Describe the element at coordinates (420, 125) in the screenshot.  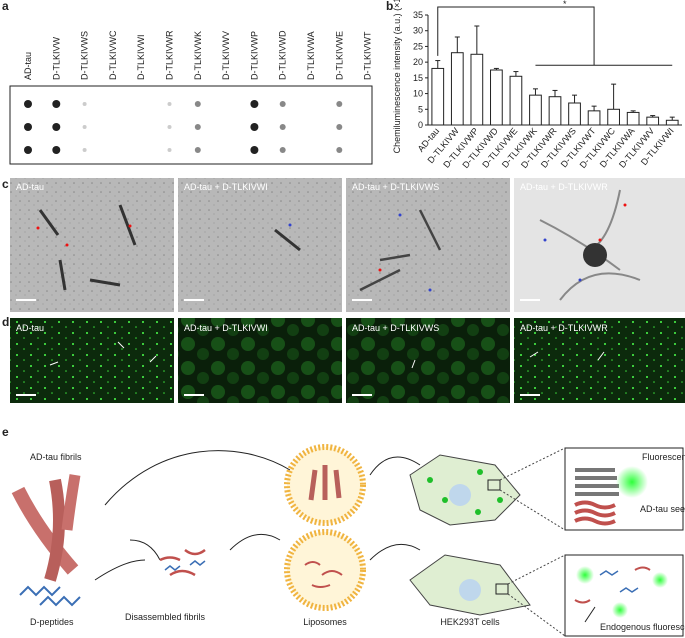
I see `y-tick-label: 0` at that location.